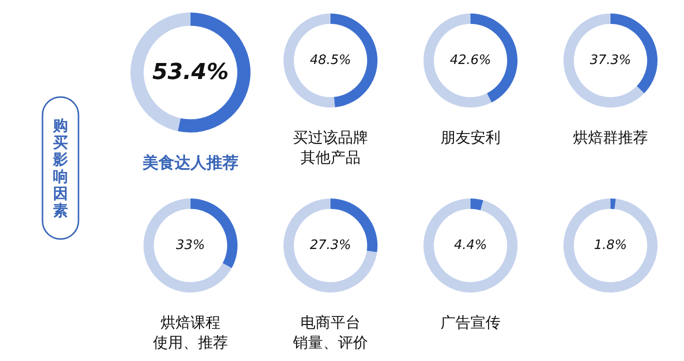 The image size is (684, 361). I want to click on text: 朋友安利, so click(470, 137).